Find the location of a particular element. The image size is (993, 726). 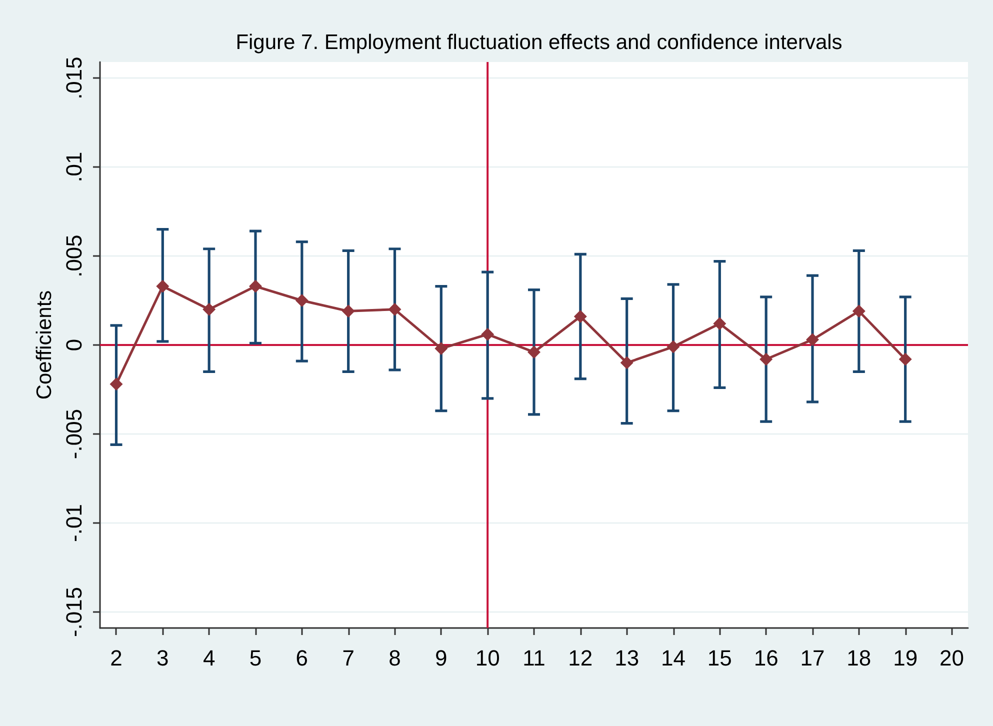

x-tick-label: 15 is located at coordinates (719, 658).